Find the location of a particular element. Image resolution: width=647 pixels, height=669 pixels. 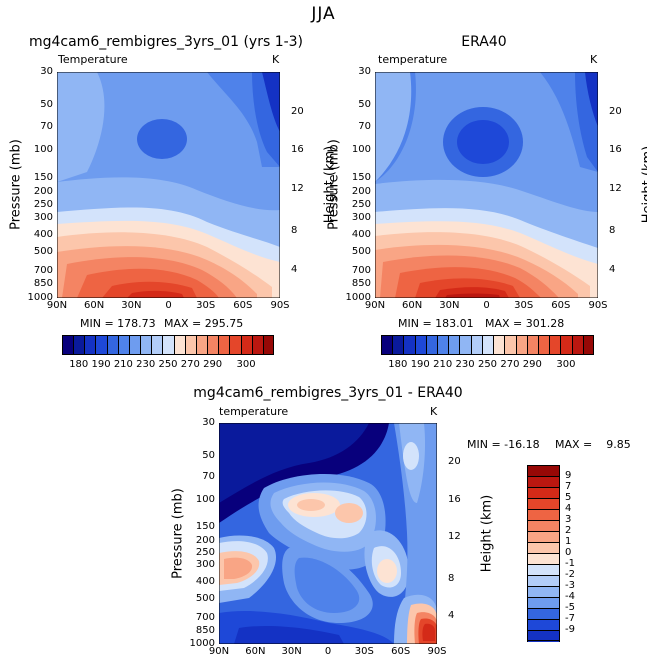

panel3-height-tick-label: 4 is located at coordinates (451, 616).